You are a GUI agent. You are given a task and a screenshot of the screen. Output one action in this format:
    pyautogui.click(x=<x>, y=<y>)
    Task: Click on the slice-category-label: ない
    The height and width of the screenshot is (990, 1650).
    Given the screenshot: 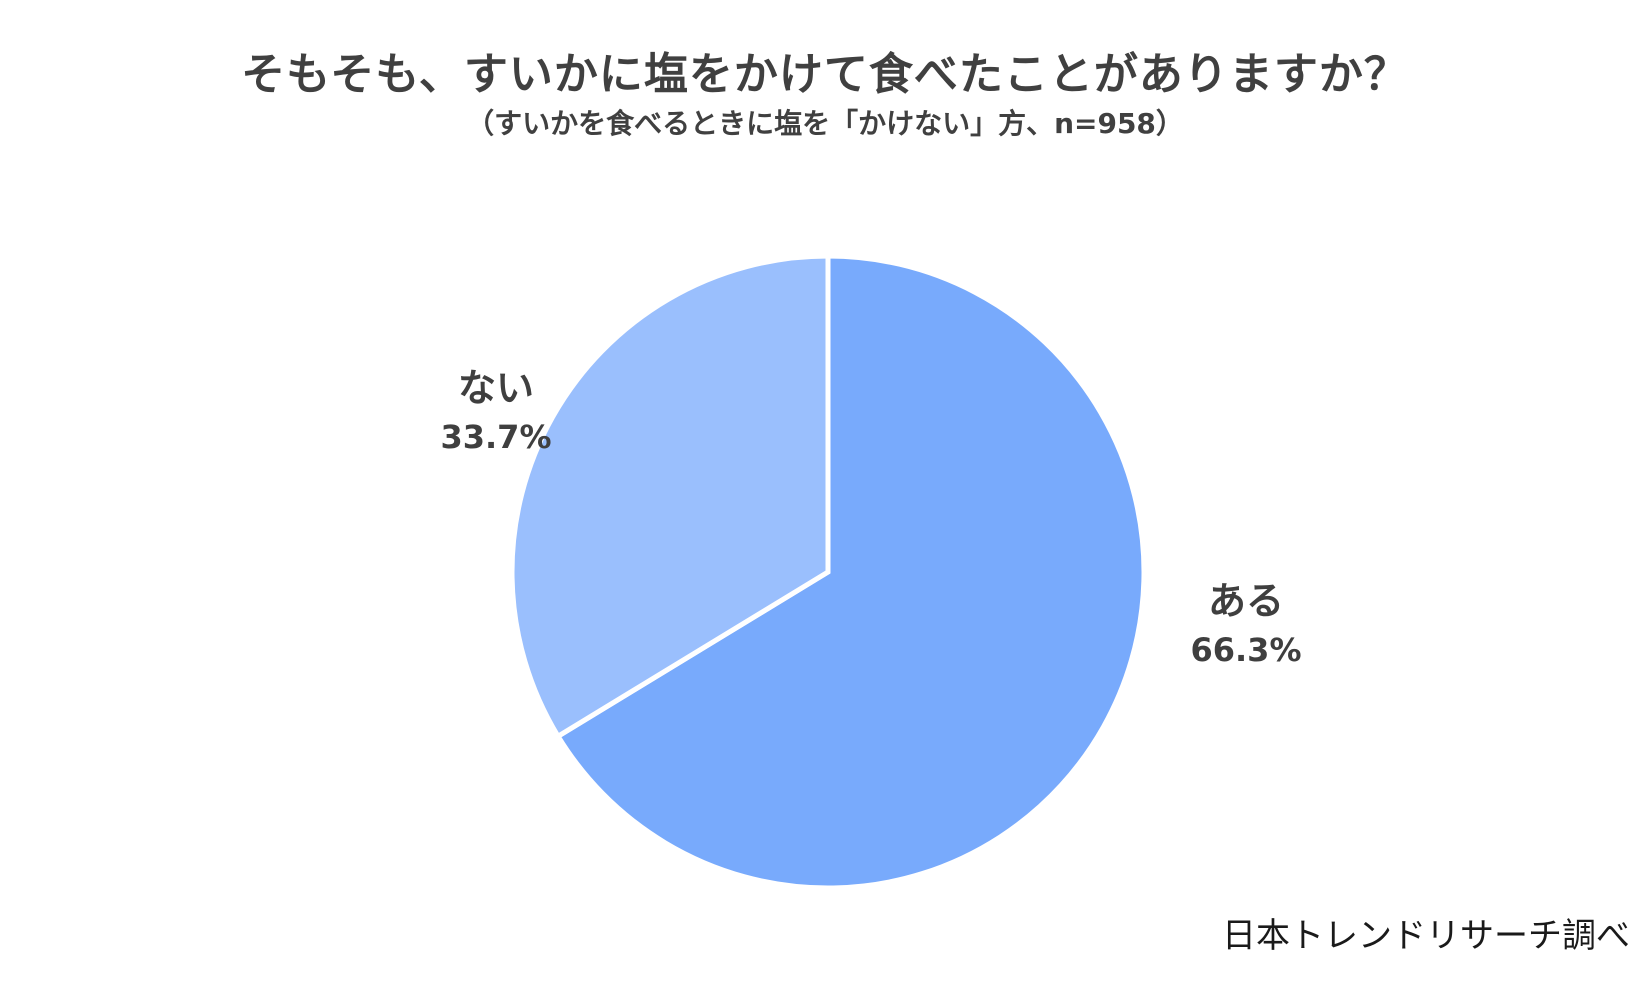 What is the action you would take?
    pyautogui.click(x=495, y=388)
    